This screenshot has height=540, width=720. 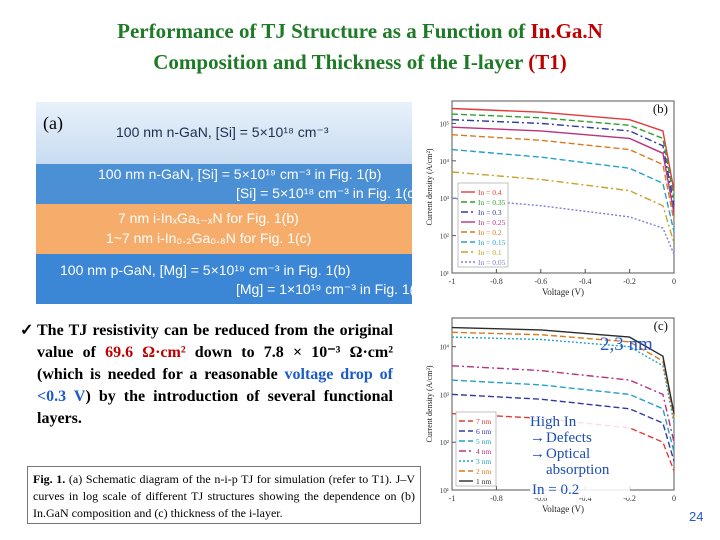 What do you see at coordinates (492, 202) in the screenshot?
I see `legend-label: In = 0.35` at bounding box center [492, 202].